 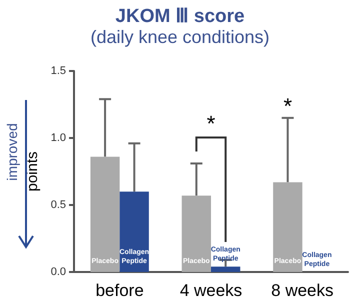 I want to click on chart-title: JKOM Ⅲ score, so click(x=180, y=16).